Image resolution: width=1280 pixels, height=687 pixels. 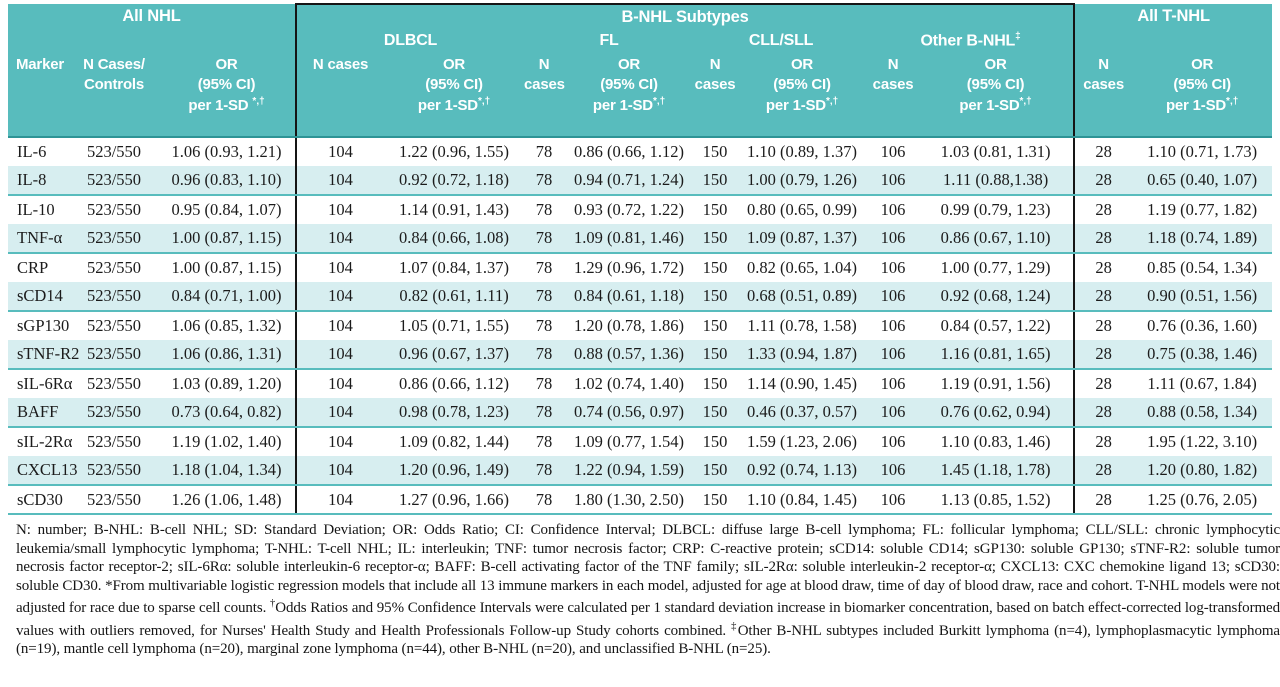 I want to click on column-header-or-dlbcl: OR (95% CI) per 1-SD*,†, so click(x=454, y=95).